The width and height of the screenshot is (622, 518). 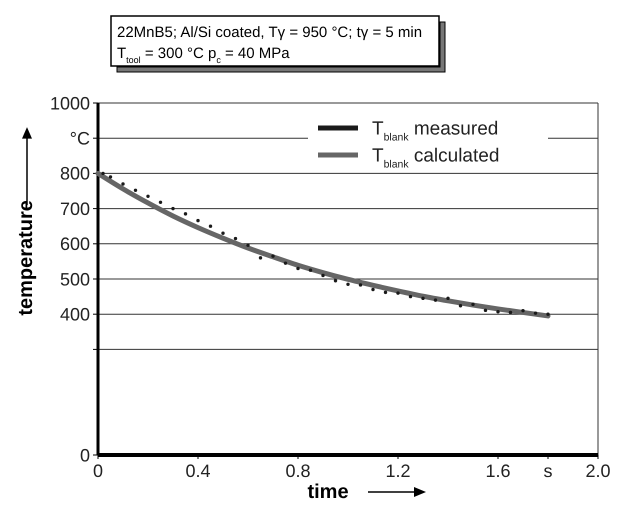 What do you see at coordinates (75, 244) in the screenshot?
I see `y-tick-label: 600` at bounding box center [75, 244].